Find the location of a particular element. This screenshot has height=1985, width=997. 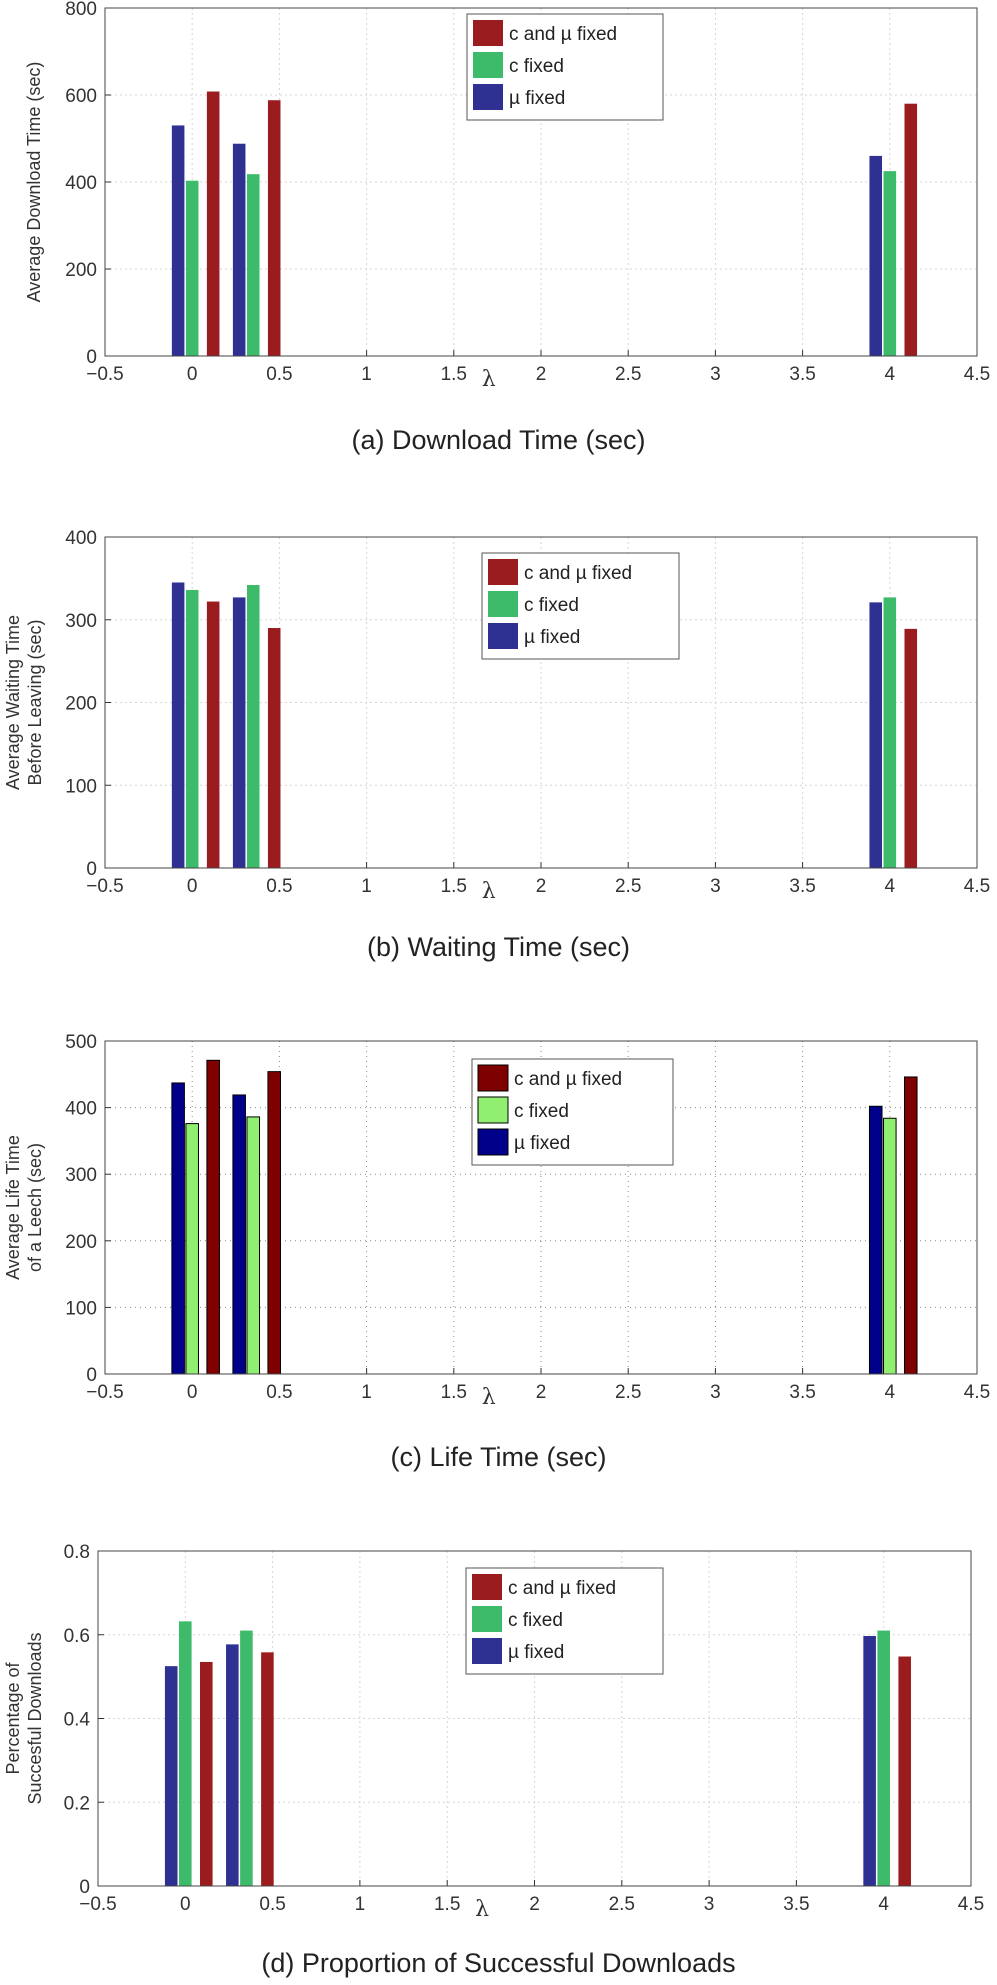

y-axis-label: Average Waiting Time is located at coordinates (13, 702).